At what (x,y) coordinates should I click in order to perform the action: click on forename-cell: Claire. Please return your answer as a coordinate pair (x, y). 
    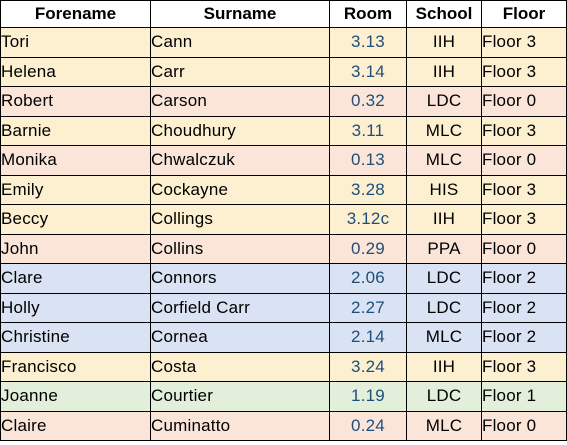
    Looking at the image, I should click on (75, 425).